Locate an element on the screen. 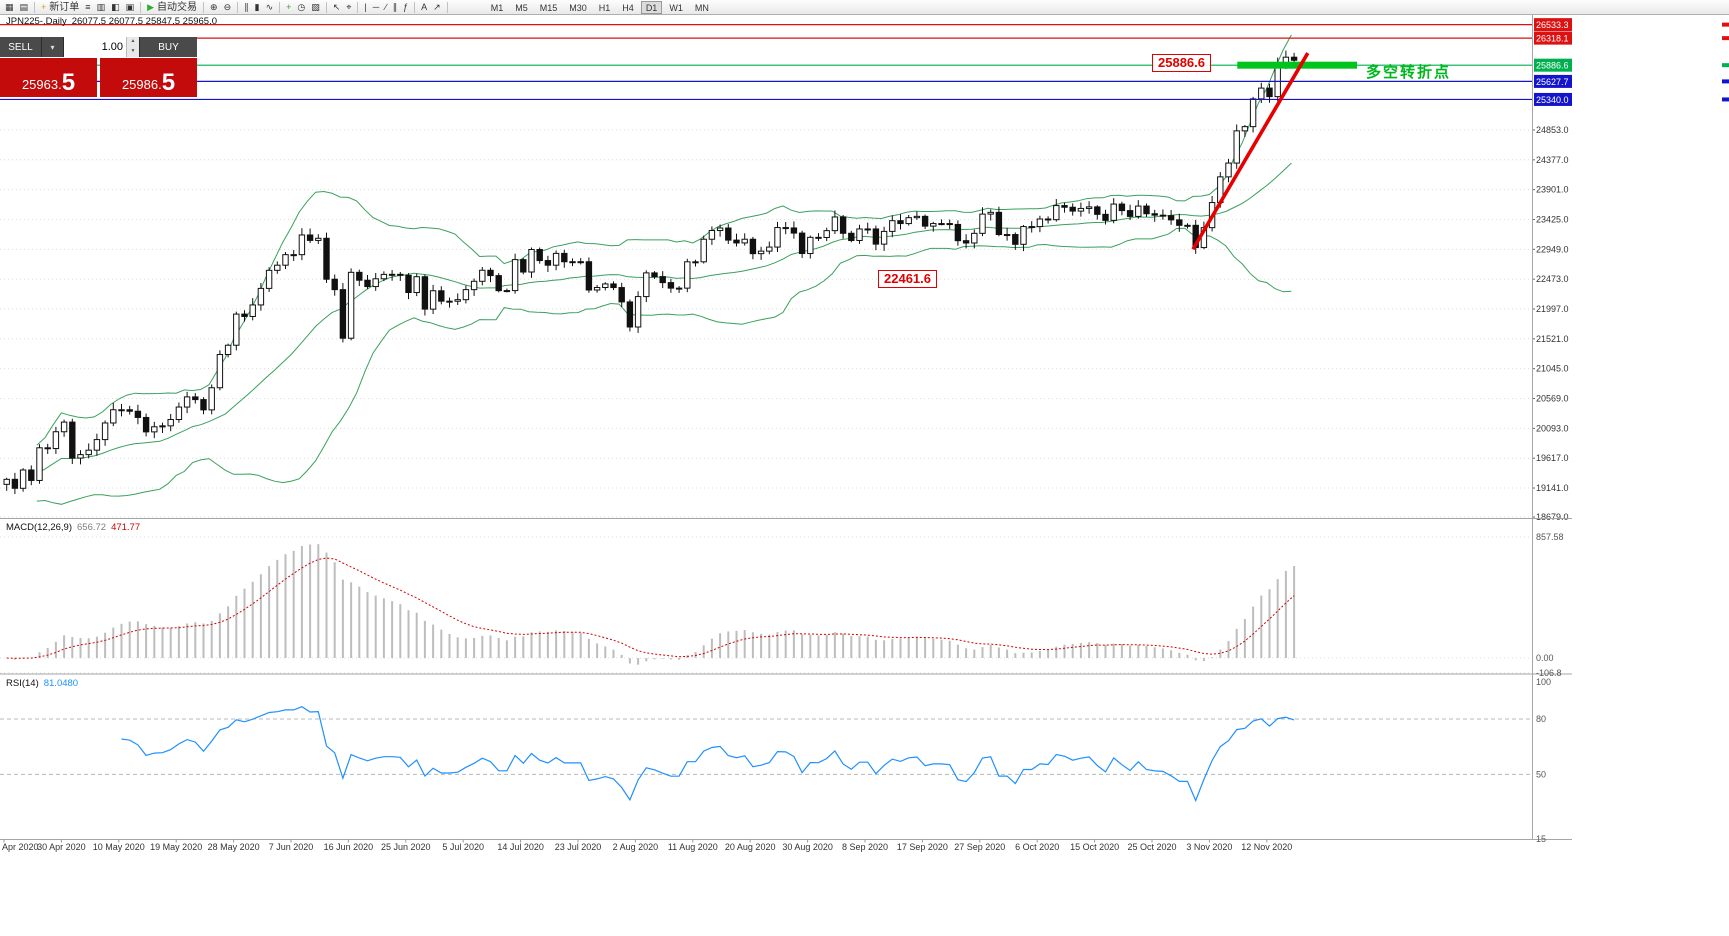 This screenshot has height=936, width=1729. indicators-button: + is located at coordinates (288, 7).